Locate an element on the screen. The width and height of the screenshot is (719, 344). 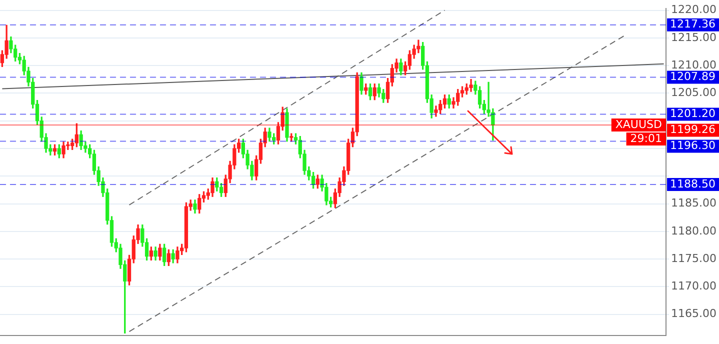
ref-line-label: 1207.89 is located at coordinates (693, 77).